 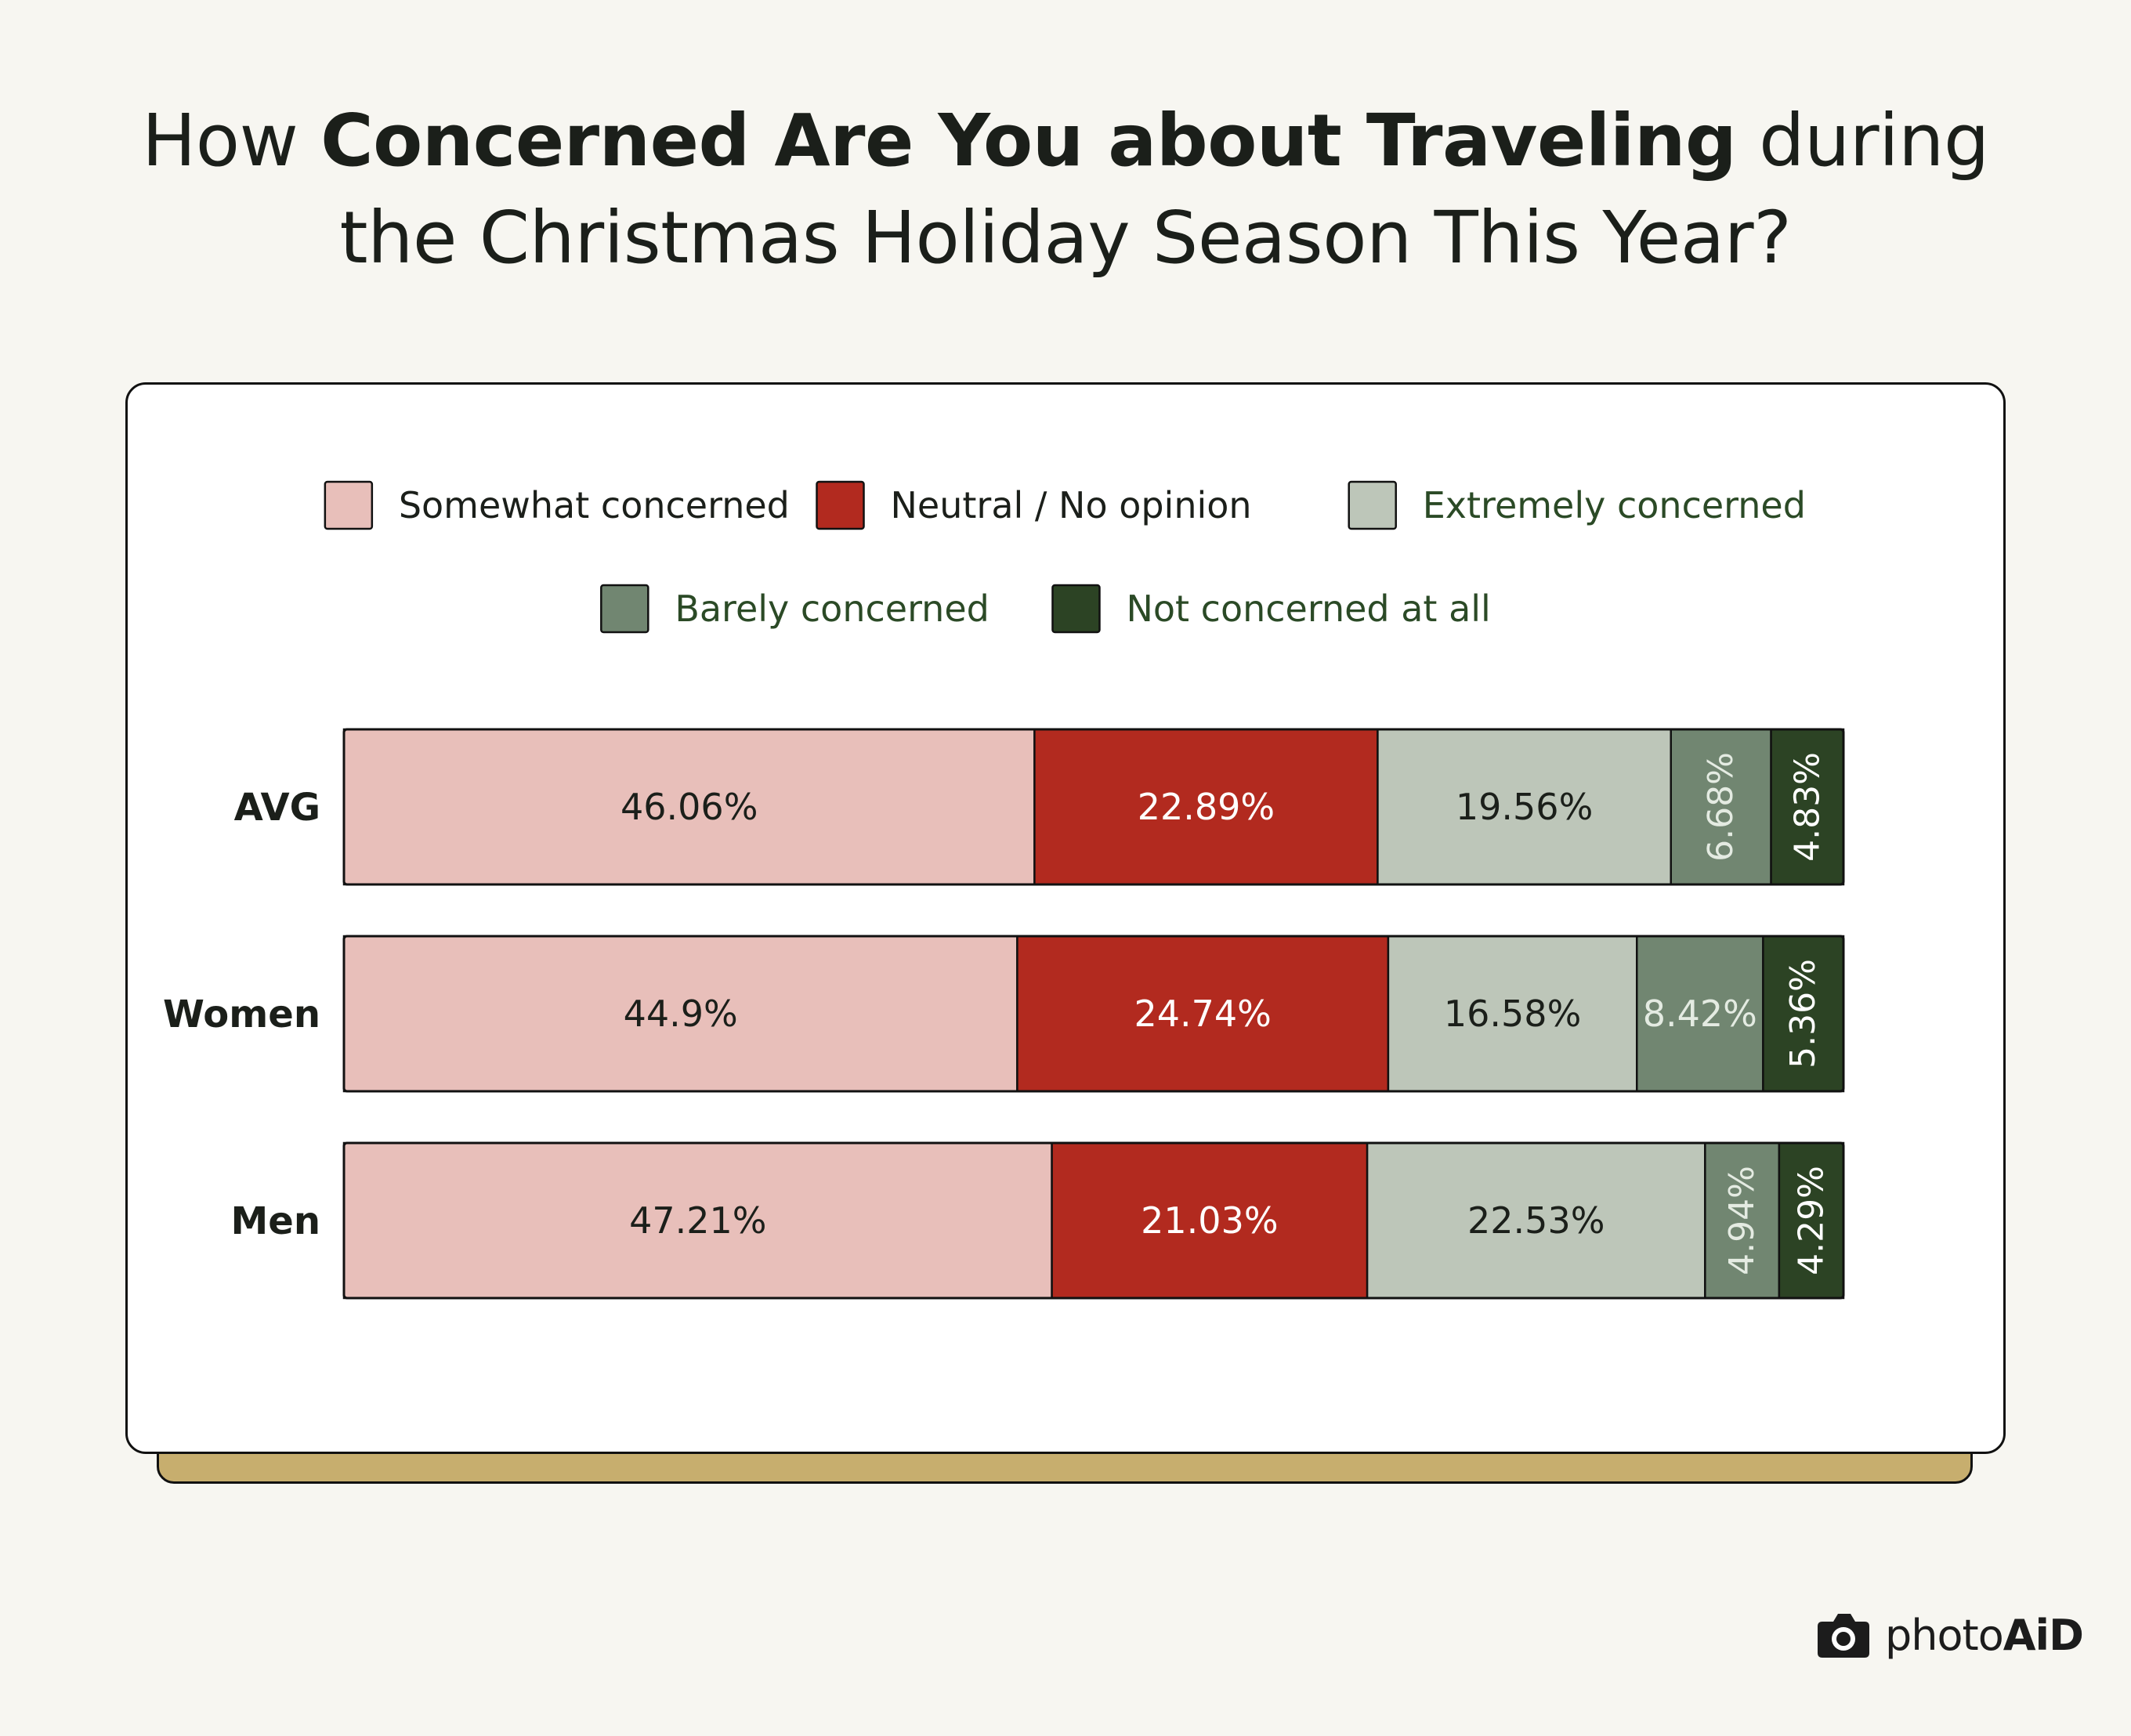 What do you see at coordinates (1862, 141) in the screenshot?
I see `title-part-2: during` at bounding box center [1862, 141].